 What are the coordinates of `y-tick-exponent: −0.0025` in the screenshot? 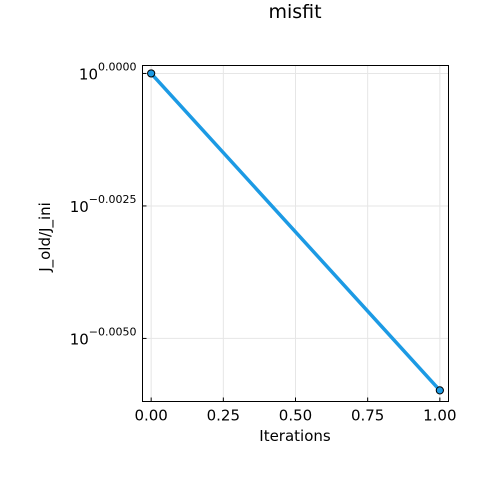 It's located at (113, 199).